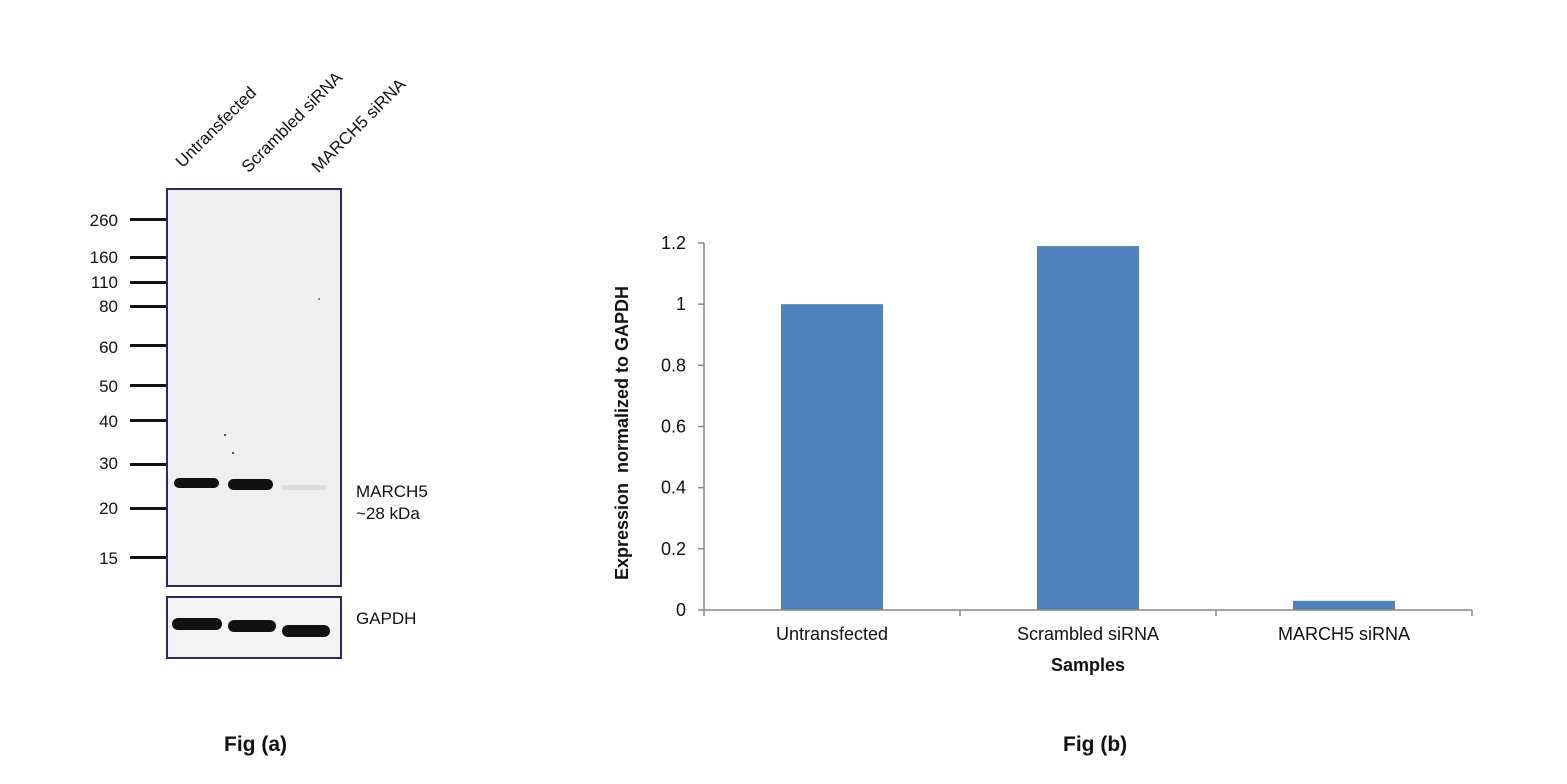 Image resolution: width=1567 pixels, height=784 pixels. Describe the element at coordinates (1088, 665) in the screenshot. I see `x-axis-title: Samples` at that location.